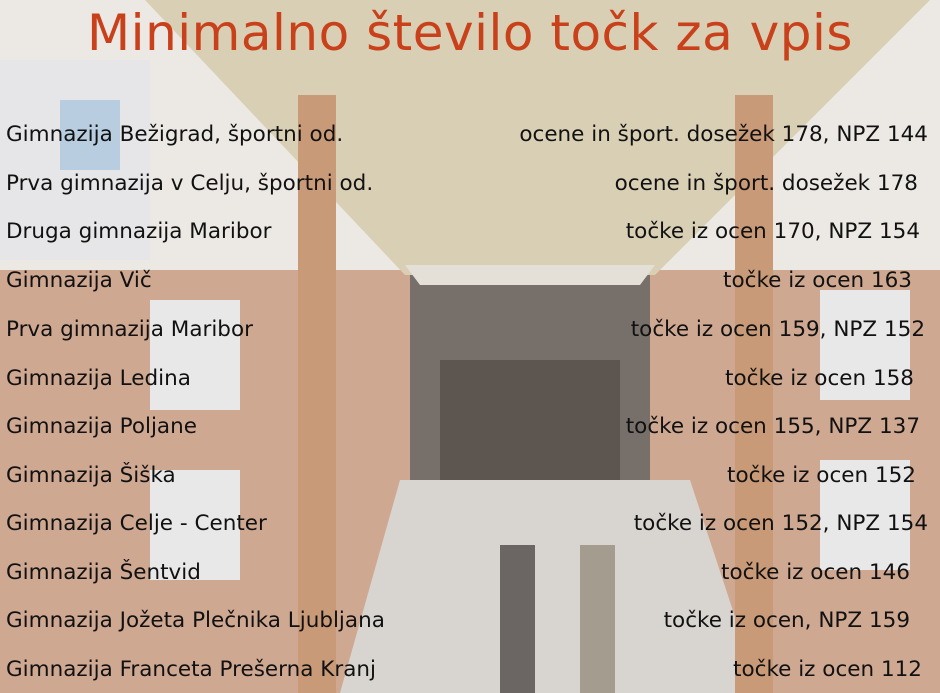 Image resolution: width=940 pixels, height=693 pixels. I want to click on school-name: Gimnazija Šentvid, so click(103, 572).